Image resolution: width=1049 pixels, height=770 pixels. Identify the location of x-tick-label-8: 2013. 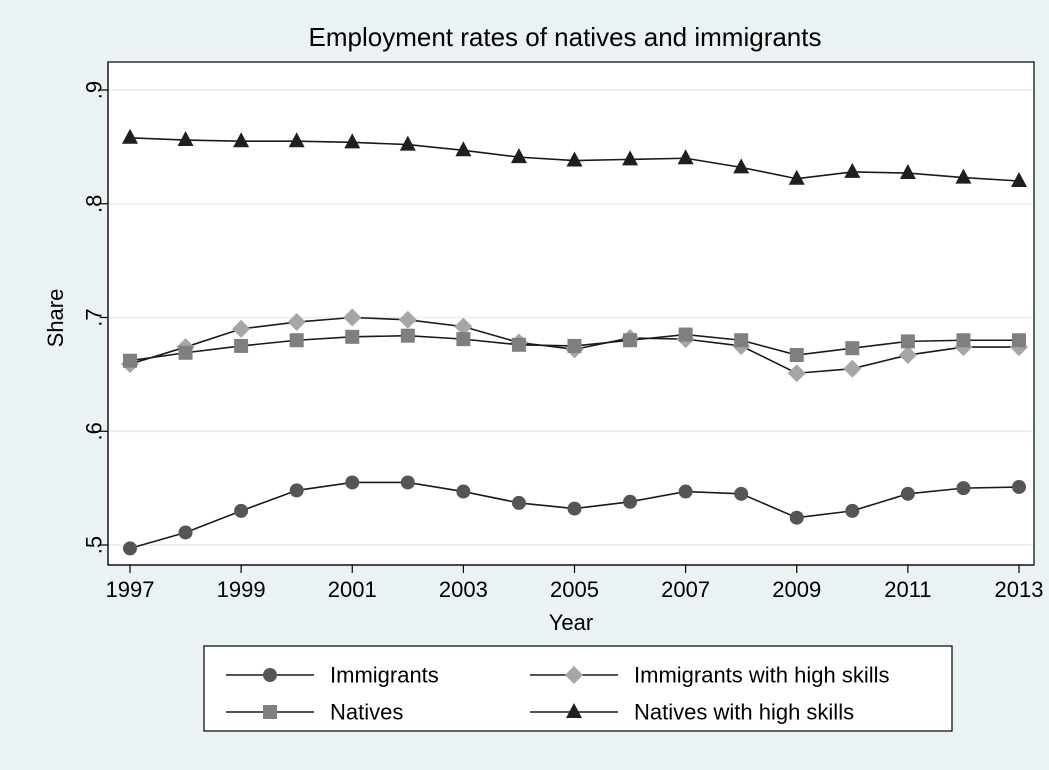
(1019, 589).